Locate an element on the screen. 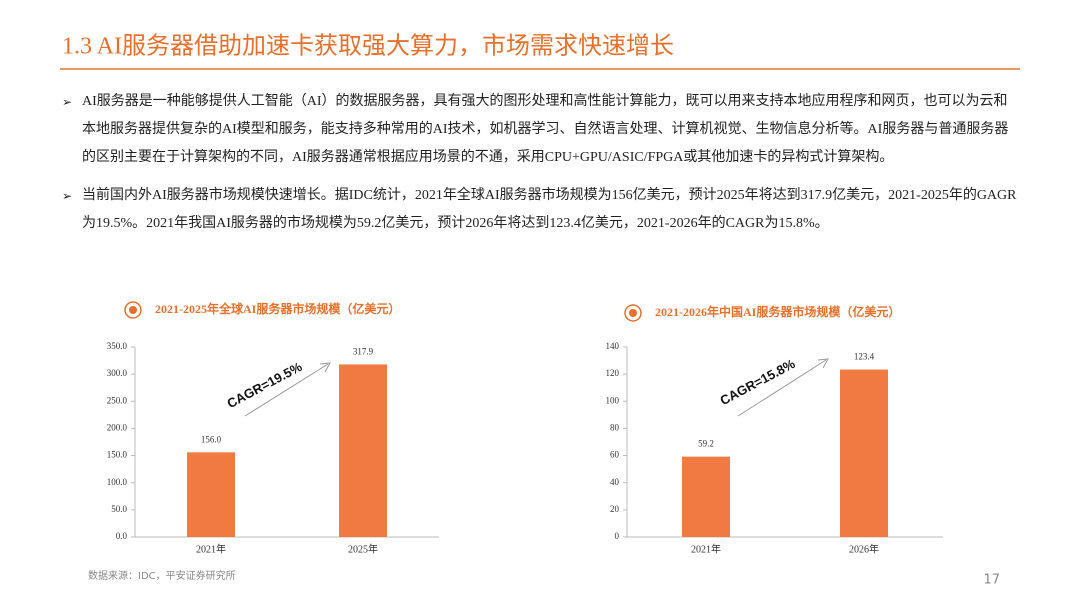  y-tick-label: 40 is located at coordinates (615, 482).